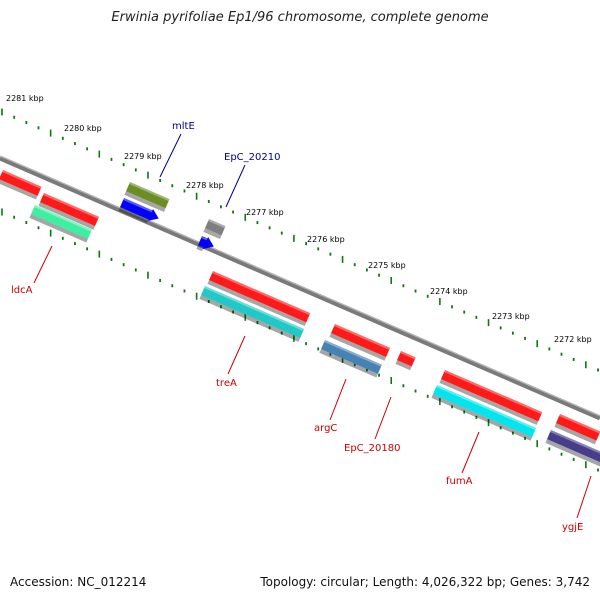 This screenshot has height=600, width=600. I want to click on gene-fumA-leader, so click(470, 452).